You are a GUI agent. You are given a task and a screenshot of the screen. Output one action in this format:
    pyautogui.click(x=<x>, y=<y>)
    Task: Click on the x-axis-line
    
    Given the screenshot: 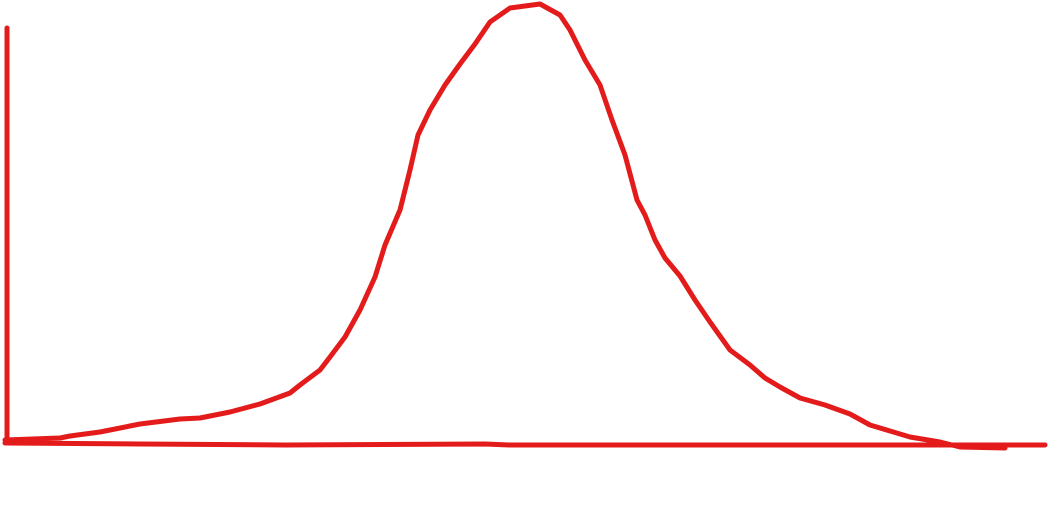 What is the action you would take?
    pyautogui.click(x=525, y=444)
    